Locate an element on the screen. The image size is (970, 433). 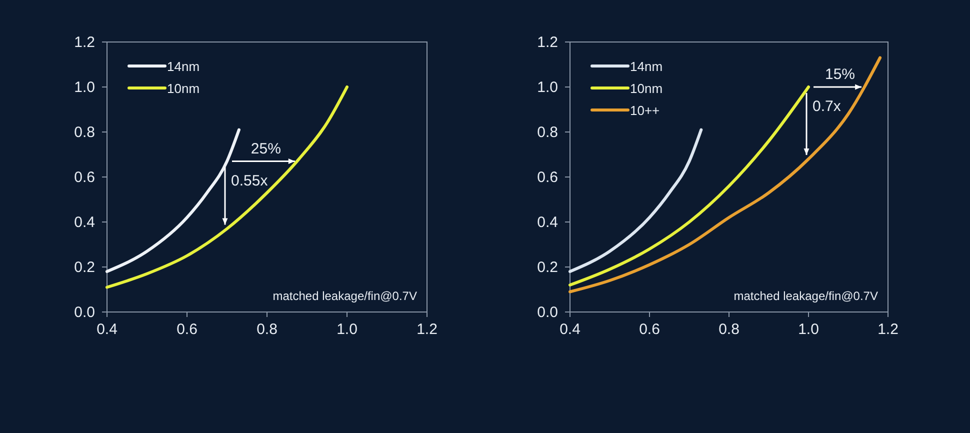
annotation: 0.55x is located at coordinates (249, 181).